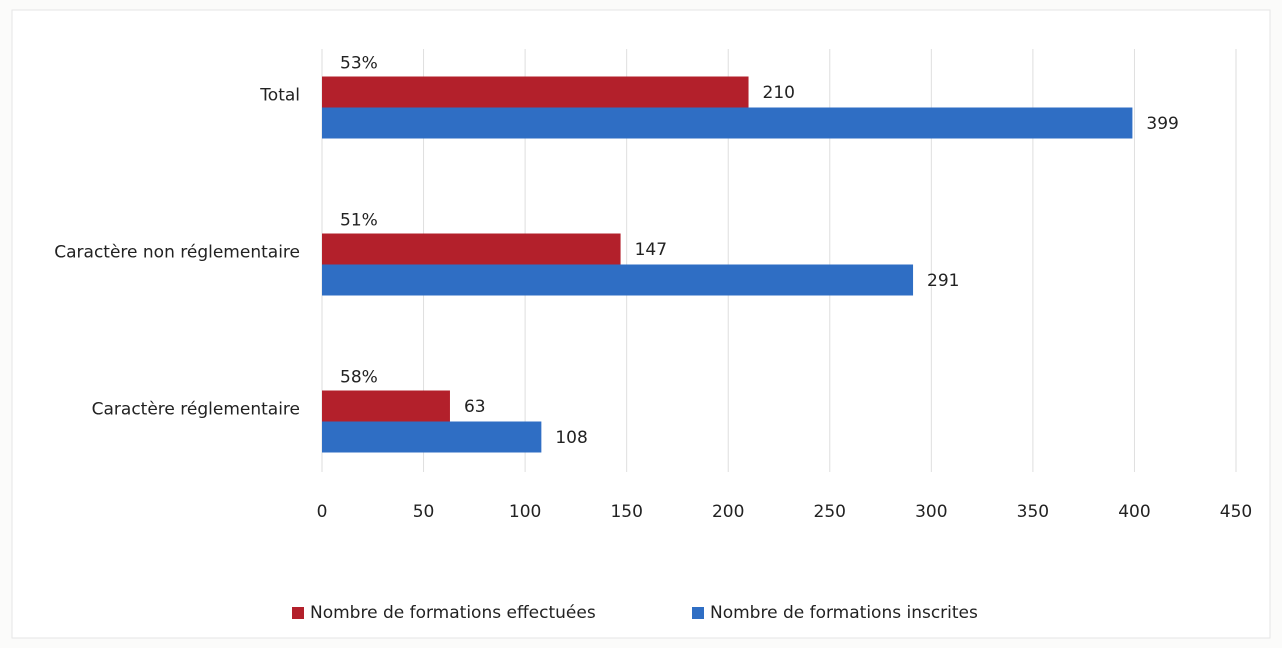 The image size is (1282, 648). What do you see at coordinates (196, 410) in the screenshot?
I see `y-tick-label: Caractère réglementaire` at bounding box center [196, 410].